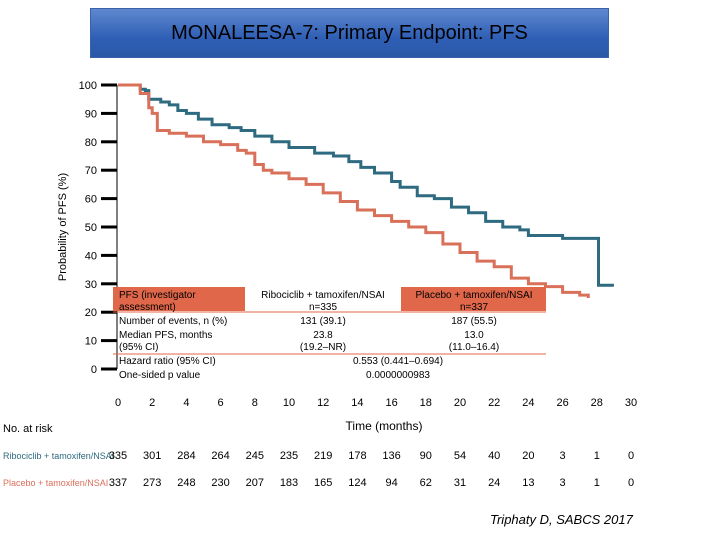 This screenshot has width=720, height=540. I want to click on y-tick-label: 90, so click(91, 114).